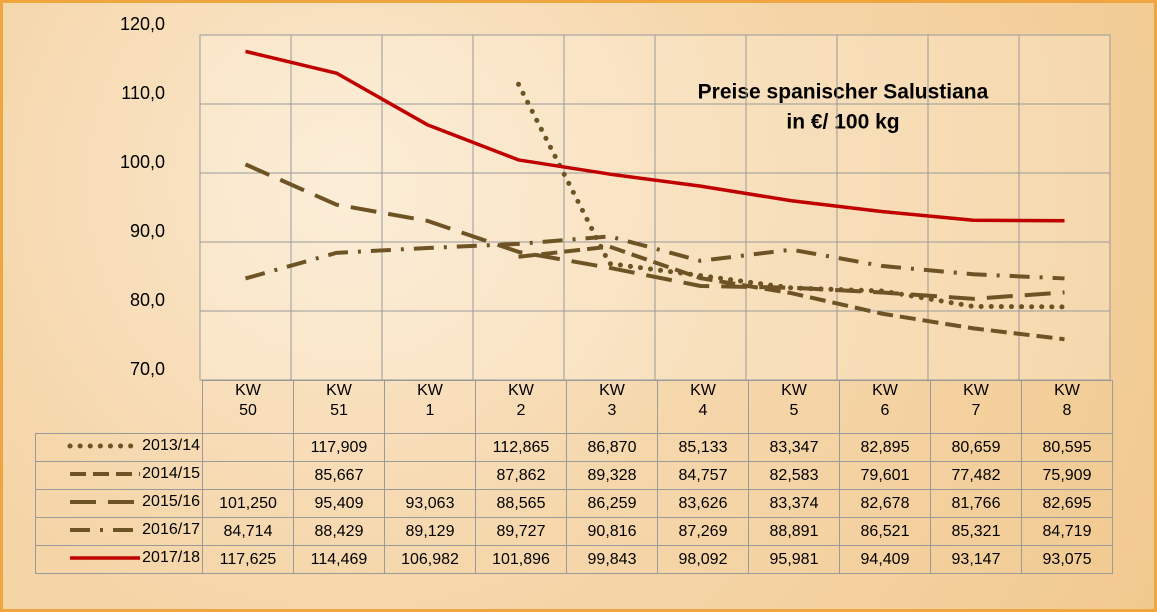 The image size is (1157, 612). I want to click on data-label: 112,865, so click(521, 447).